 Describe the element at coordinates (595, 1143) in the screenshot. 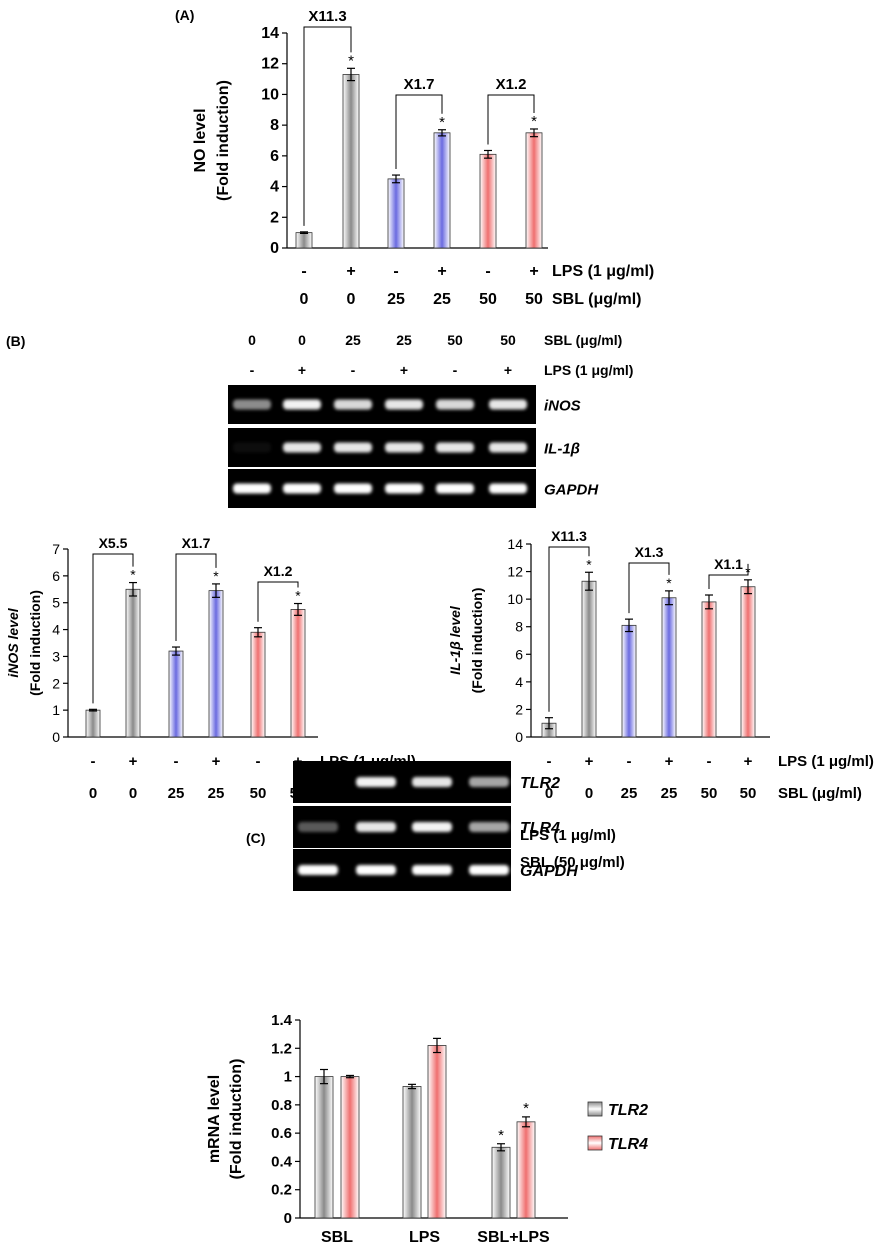

I see `legend-swatch-tlr4` at that location.